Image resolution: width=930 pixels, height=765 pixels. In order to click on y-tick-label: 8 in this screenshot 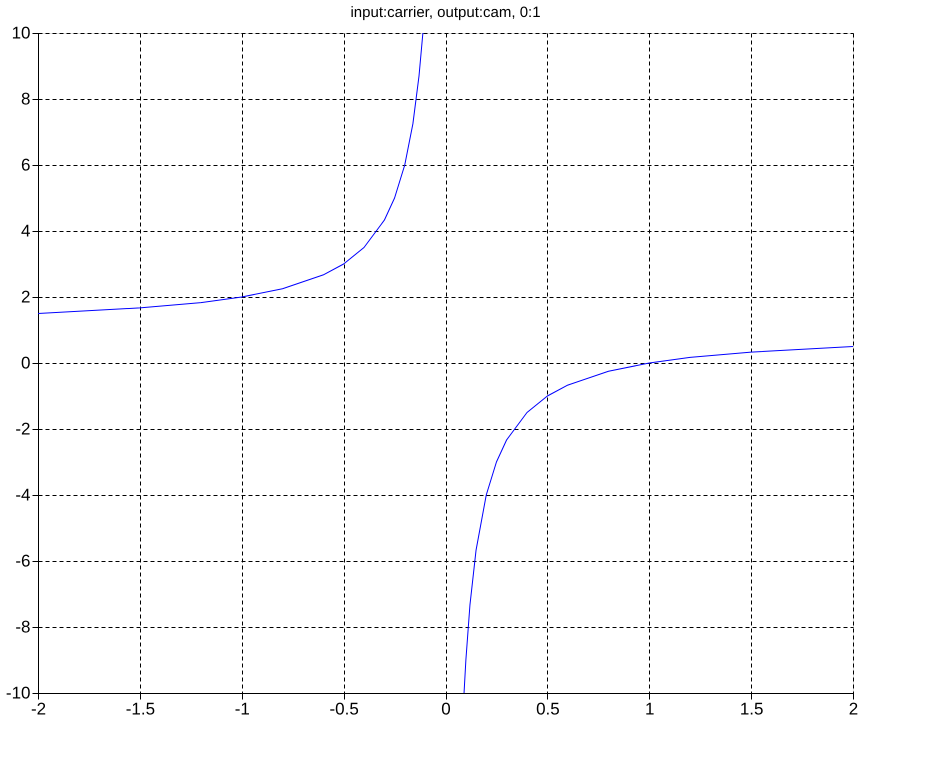, I will do `click(25, 99)`.